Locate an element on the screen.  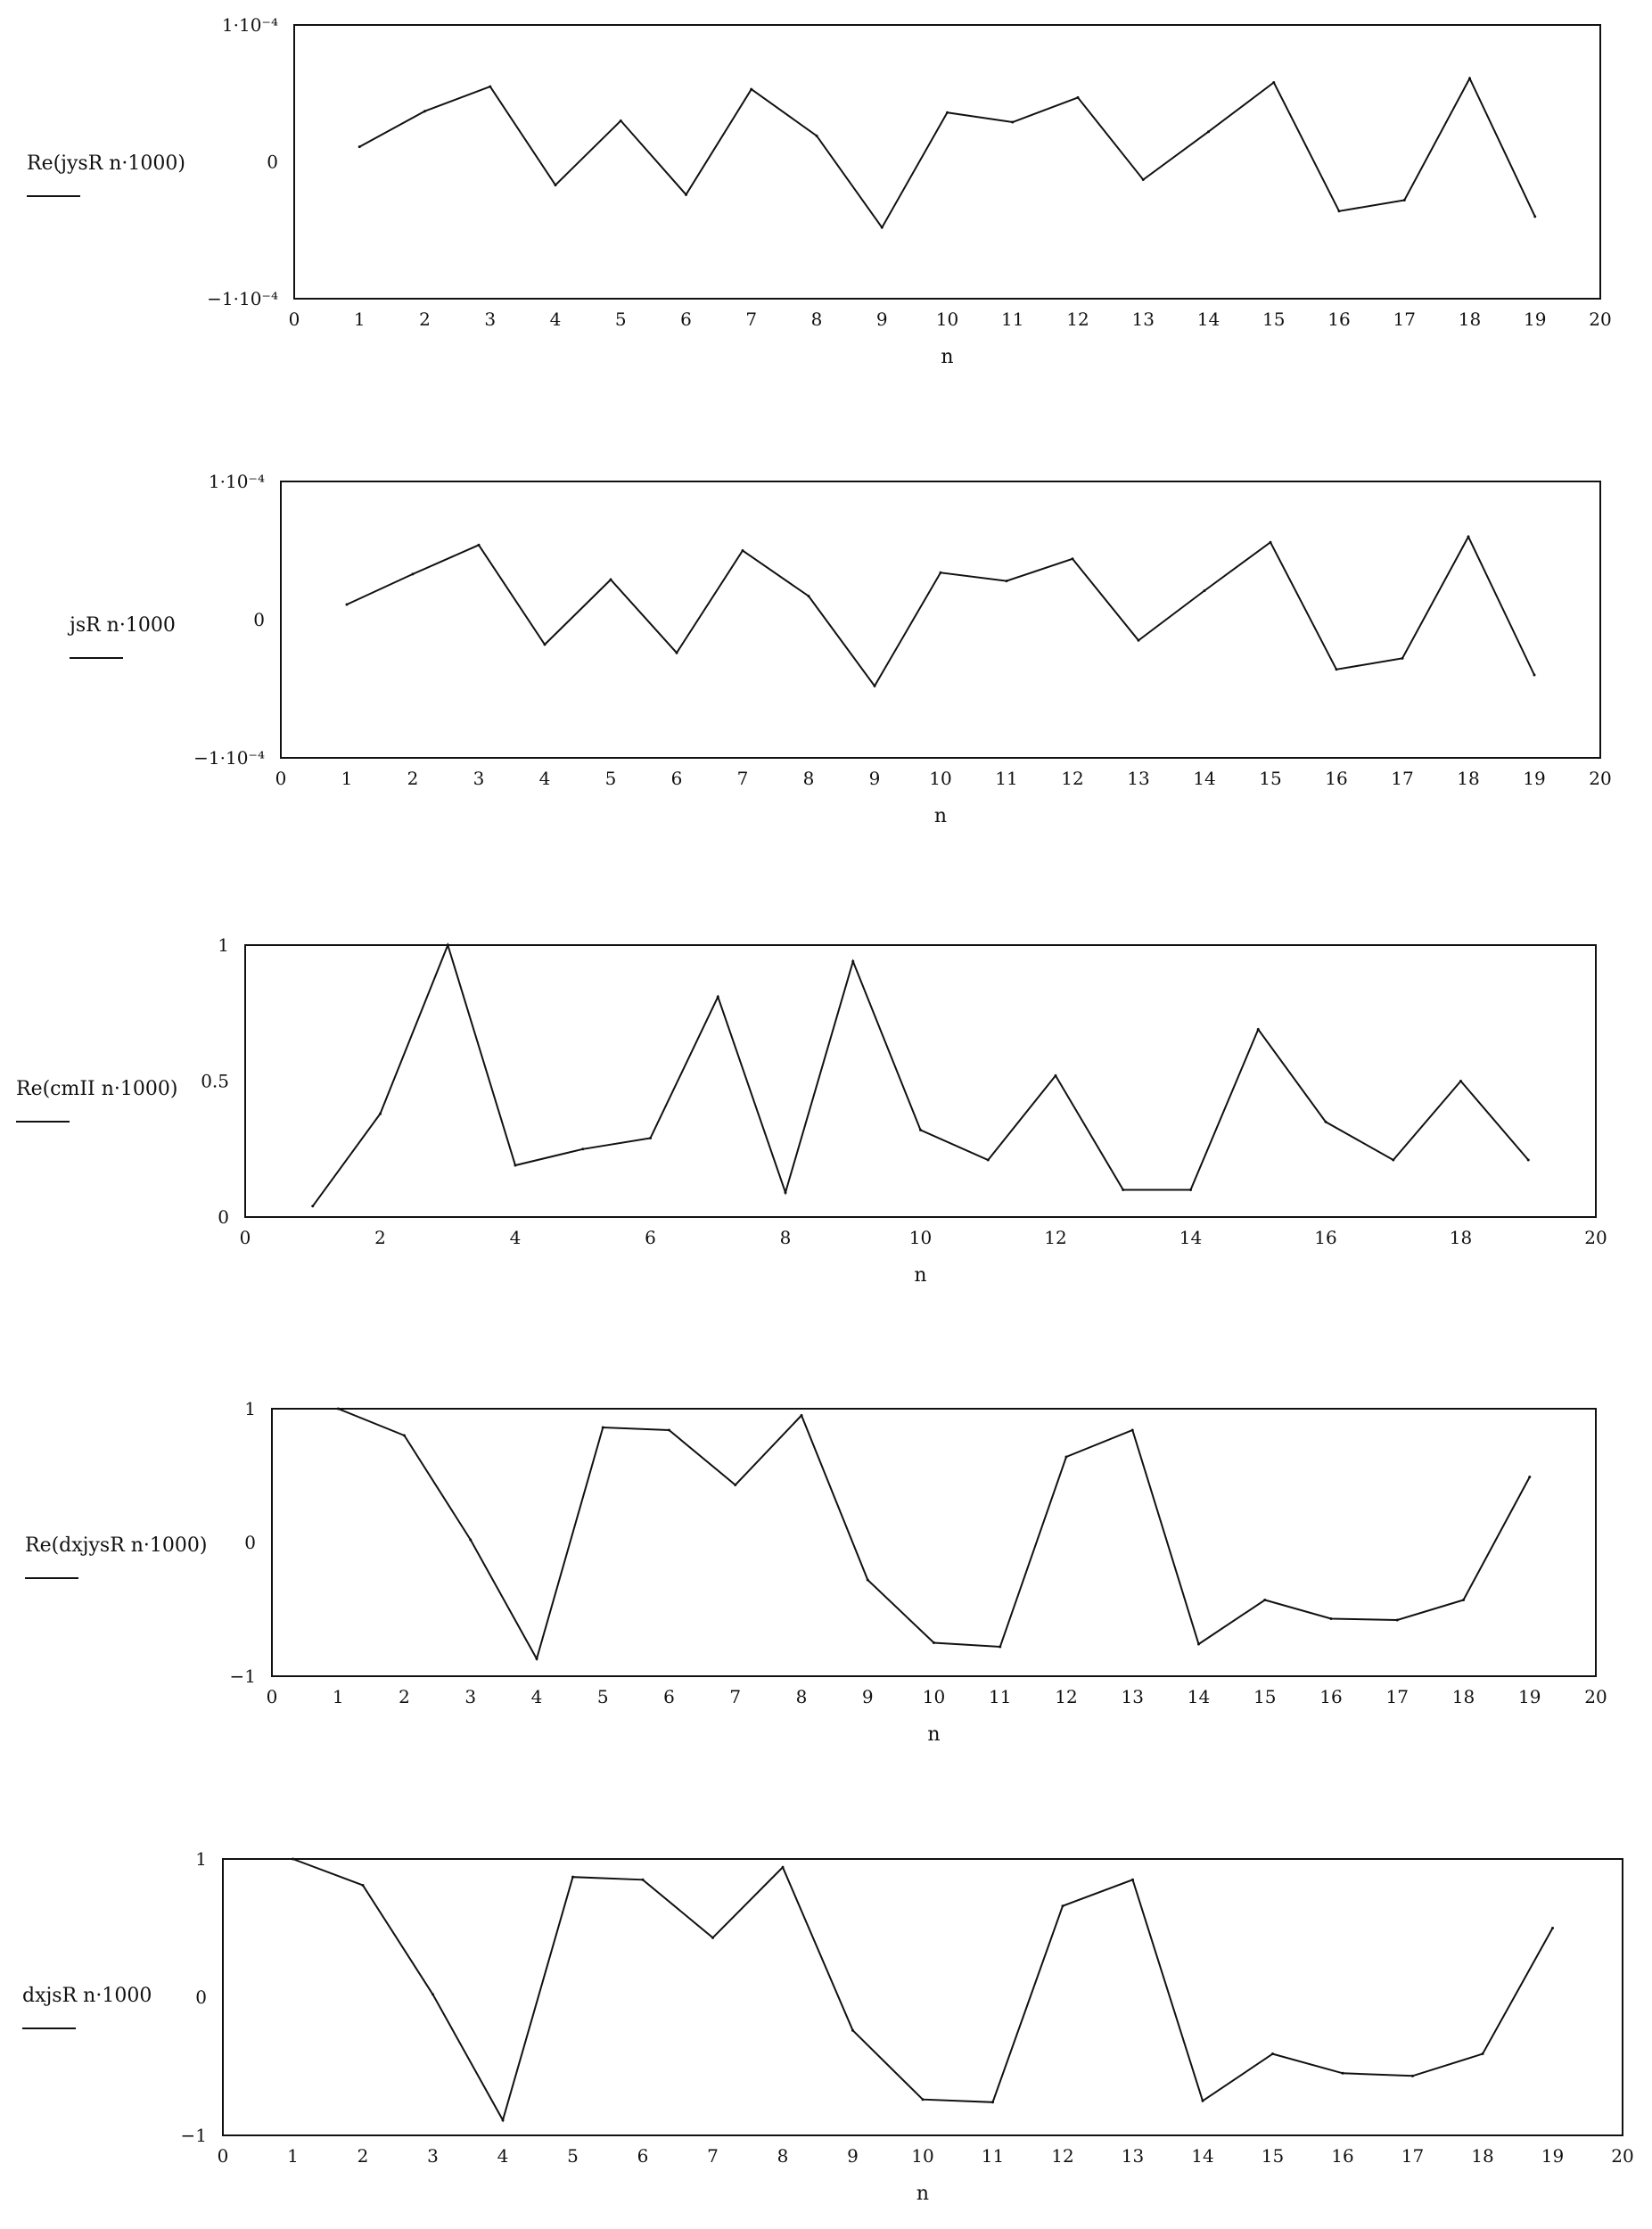
x-tick-label: 2 is located at coordinates (363, 2156).